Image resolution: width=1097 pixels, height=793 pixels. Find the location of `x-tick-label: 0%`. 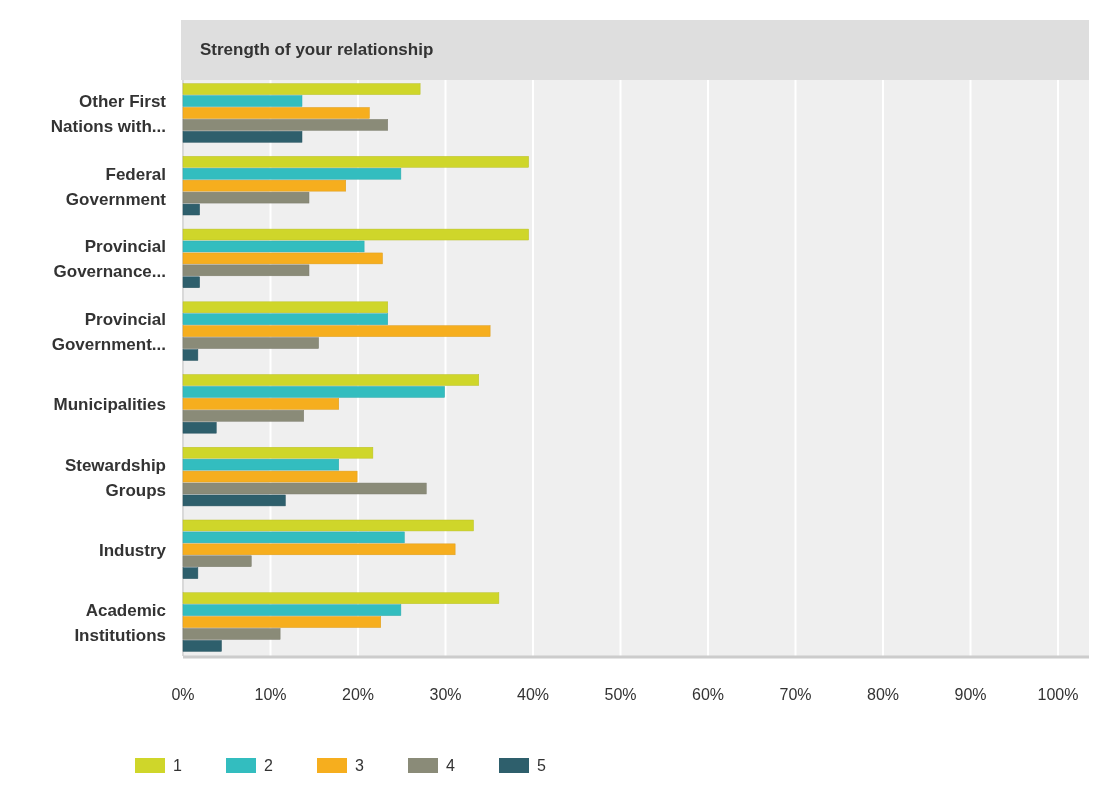

x-tick-label: 0% is located at coordinates (183, 694).